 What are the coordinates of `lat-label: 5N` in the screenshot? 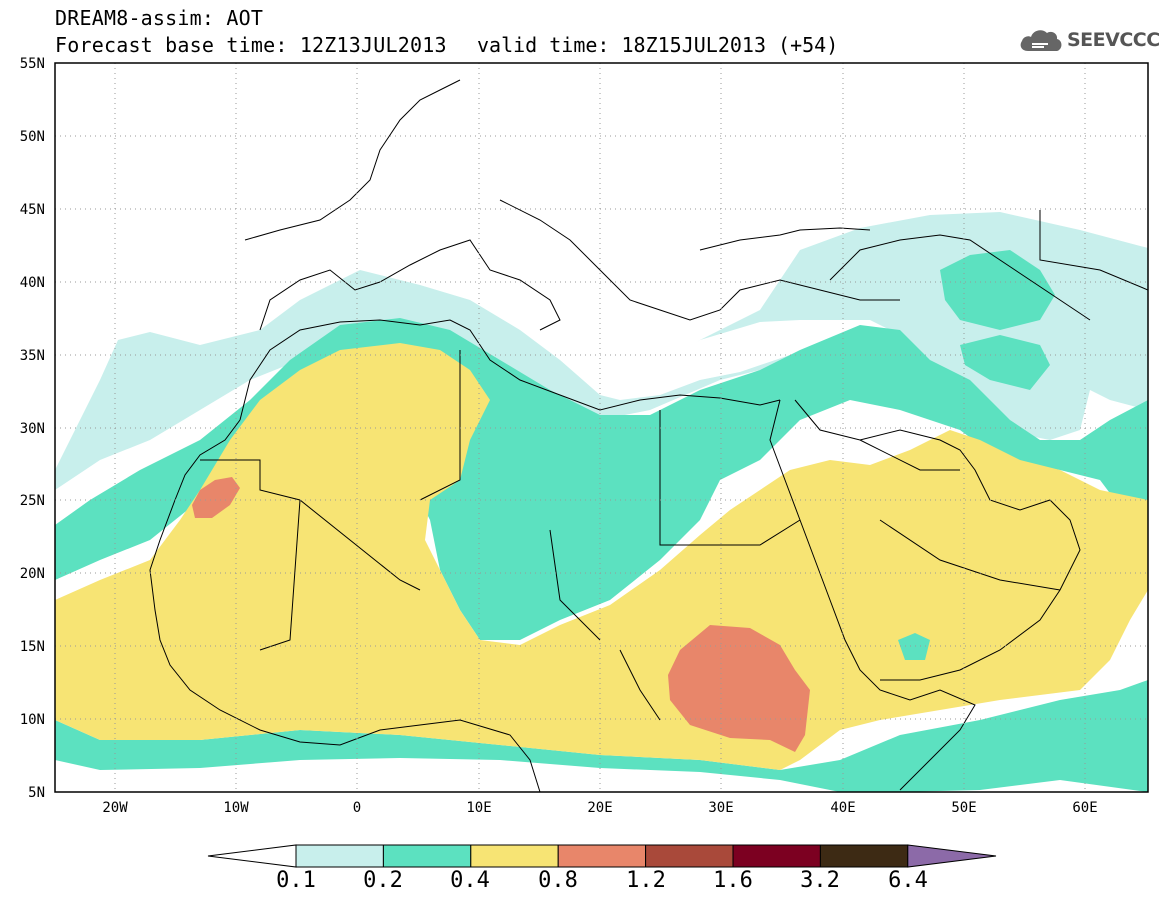 It's located at (36, 793).